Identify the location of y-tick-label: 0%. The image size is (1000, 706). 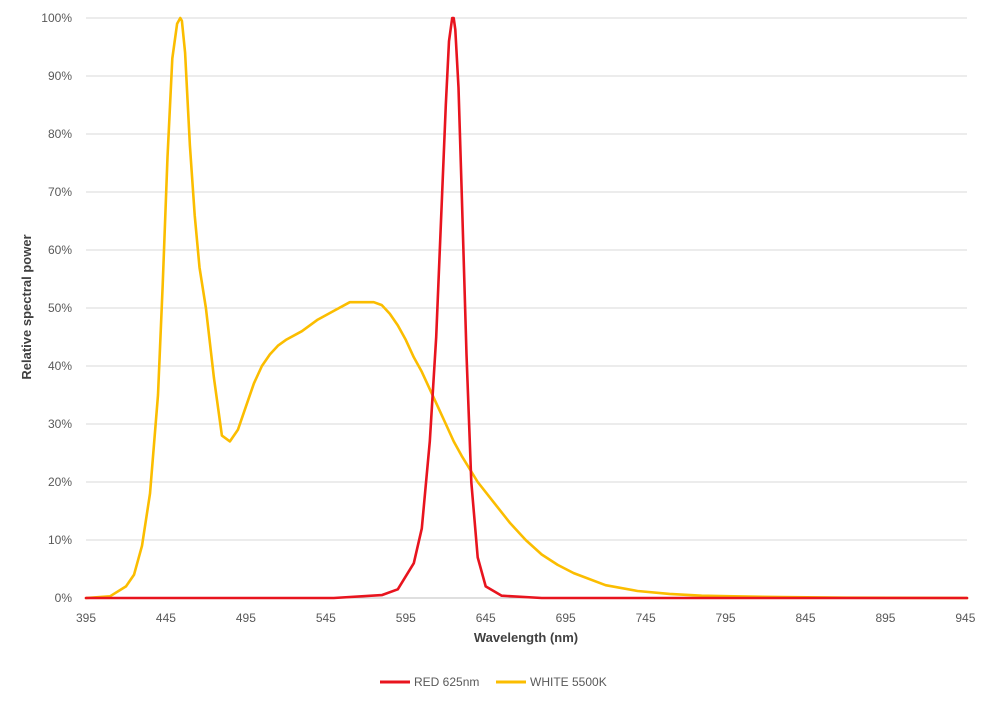
(64, 598).